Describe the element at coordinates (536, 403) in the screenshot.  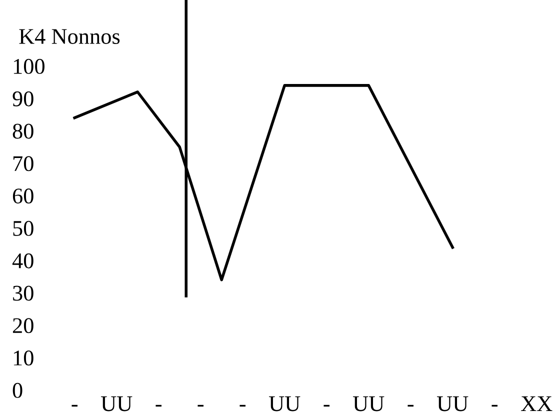
I see `x-tick-label: XX` at that location.